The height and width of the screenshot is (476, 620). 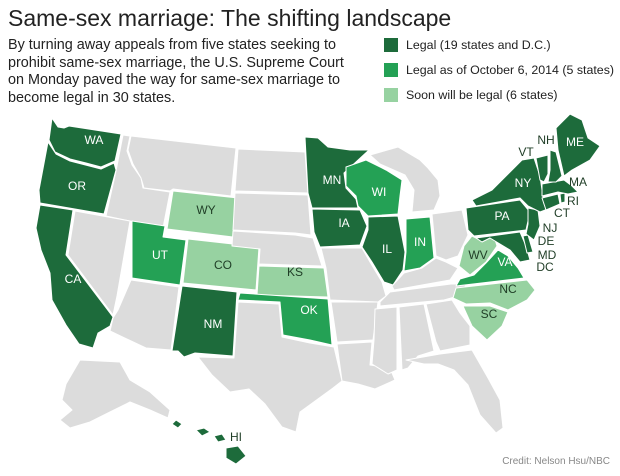 What do you see at coordinates (337, 172) in the screenshot?
I see `state-mn` at bounding box center [337, 172].